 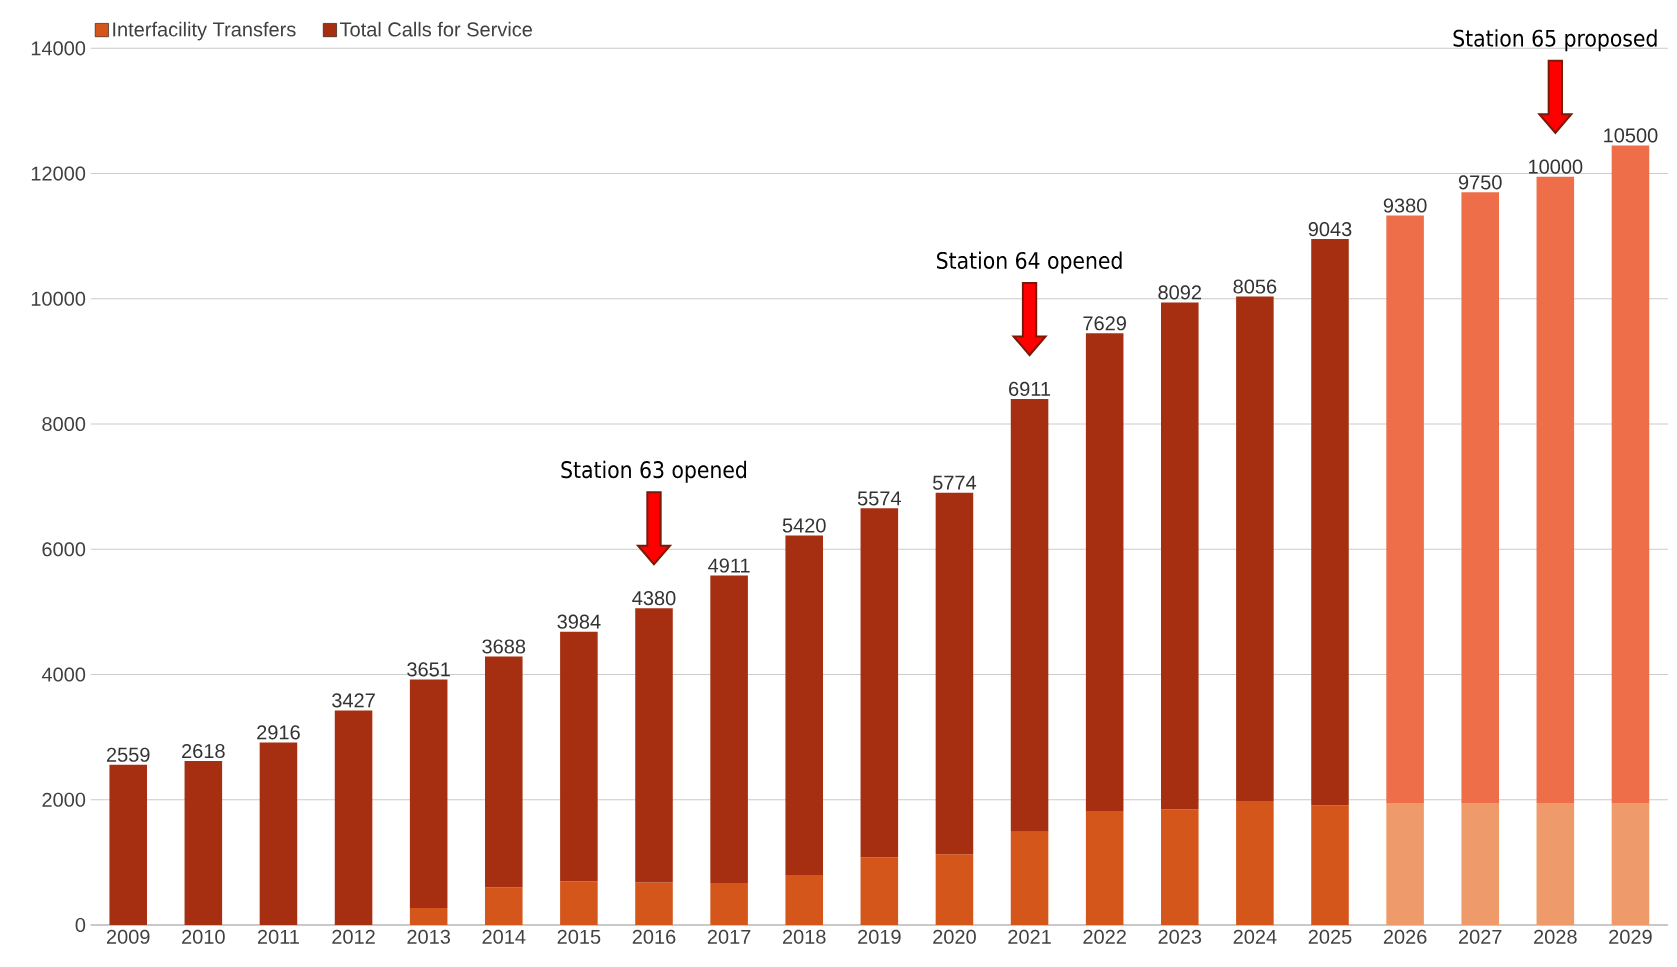 What do you see at coordinates (579, 936) in the screenshot?
I see `x-tick-label: 2015` at bounding box center [579, 936].